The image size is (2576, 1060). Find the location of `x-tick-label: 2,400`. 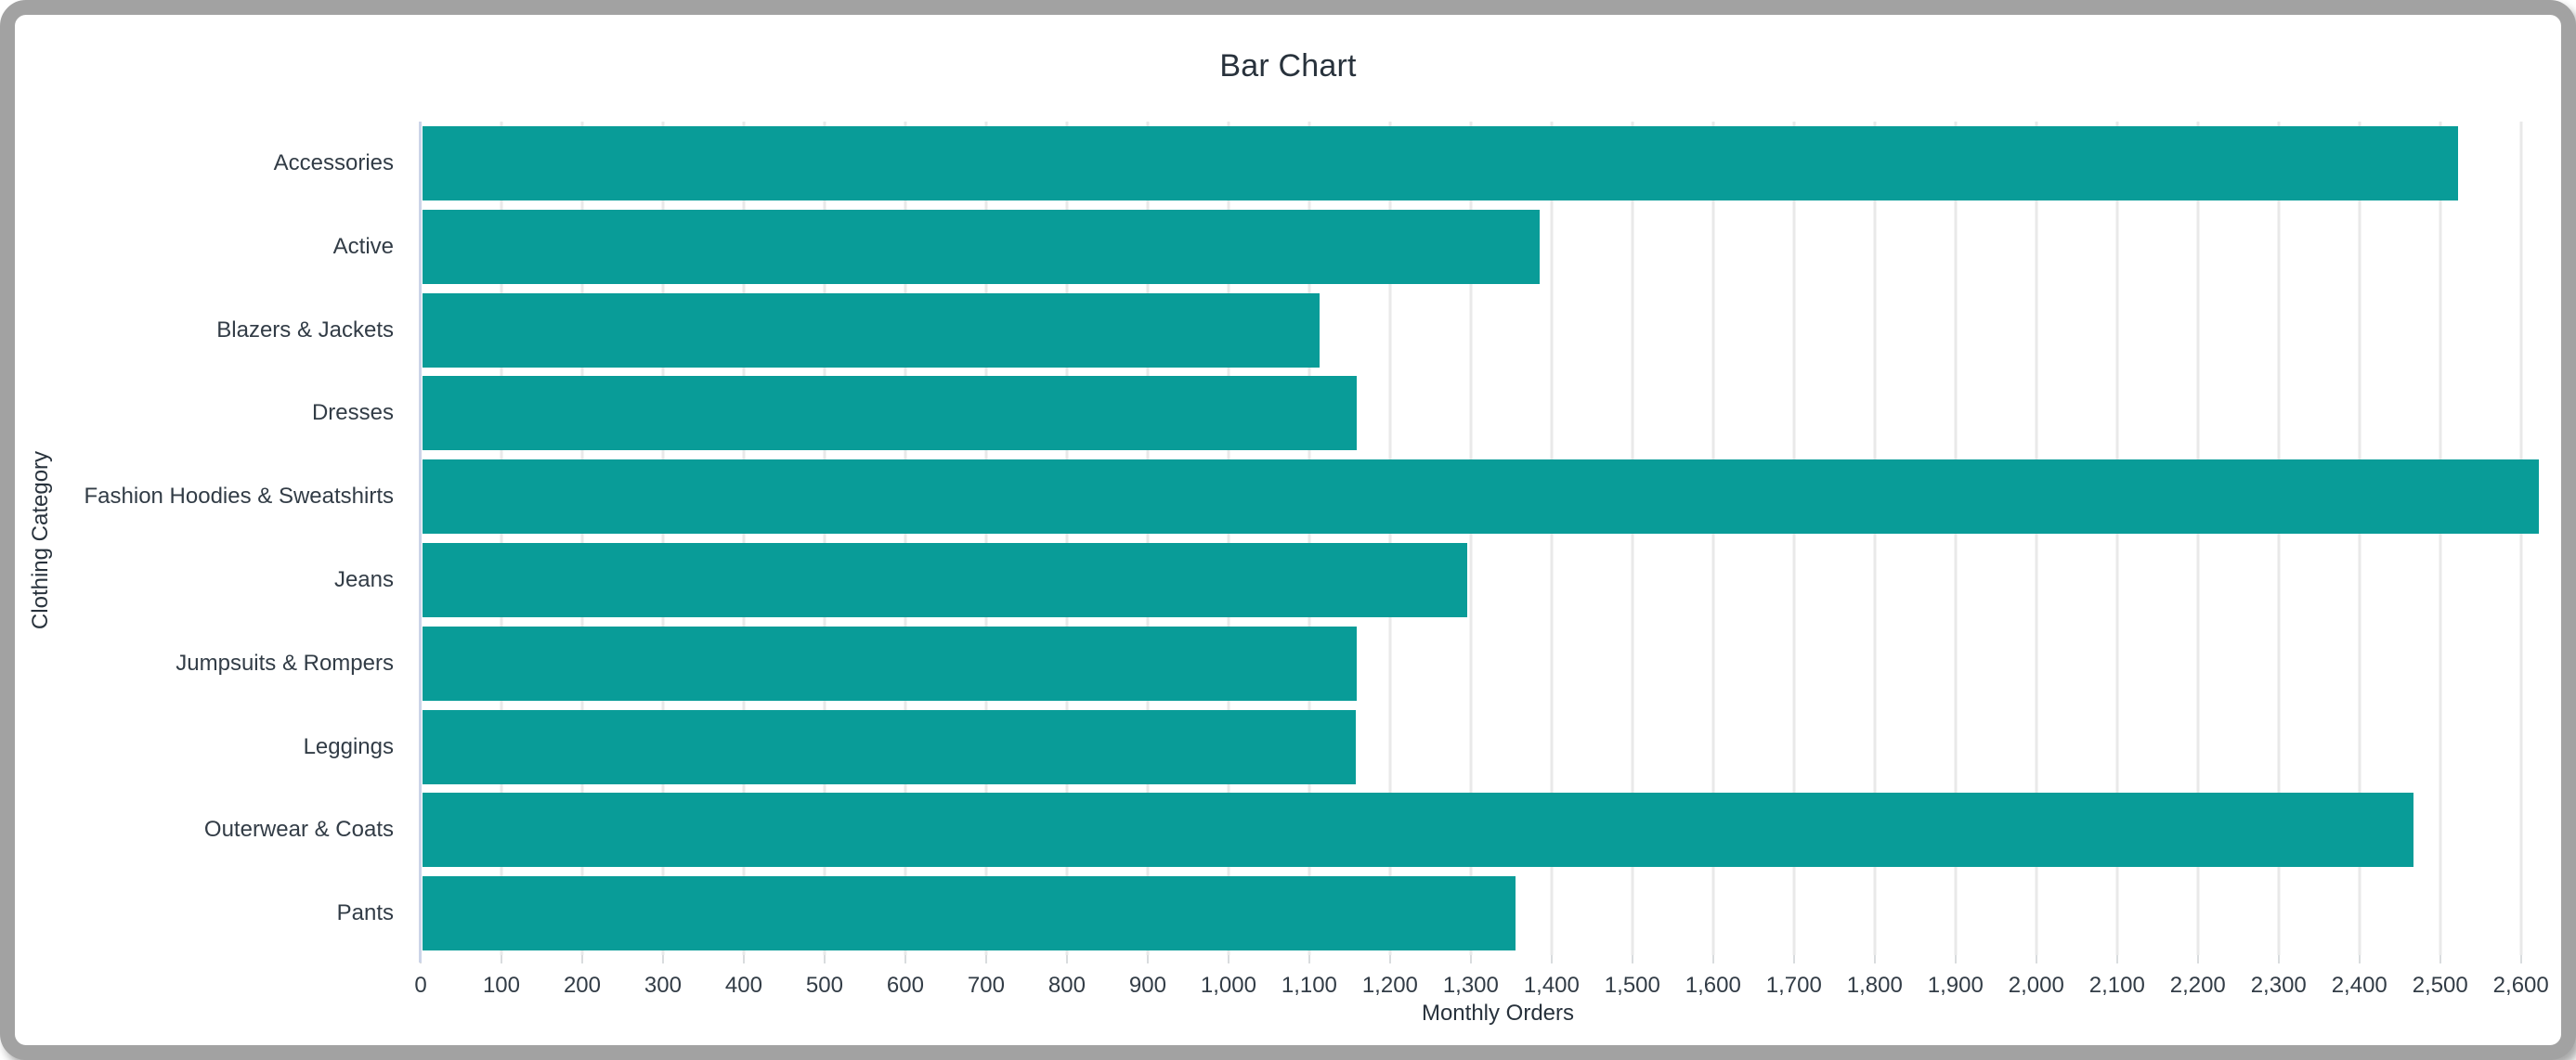

x-tick-label: 2,400 is located at coordinates (2359, 985).